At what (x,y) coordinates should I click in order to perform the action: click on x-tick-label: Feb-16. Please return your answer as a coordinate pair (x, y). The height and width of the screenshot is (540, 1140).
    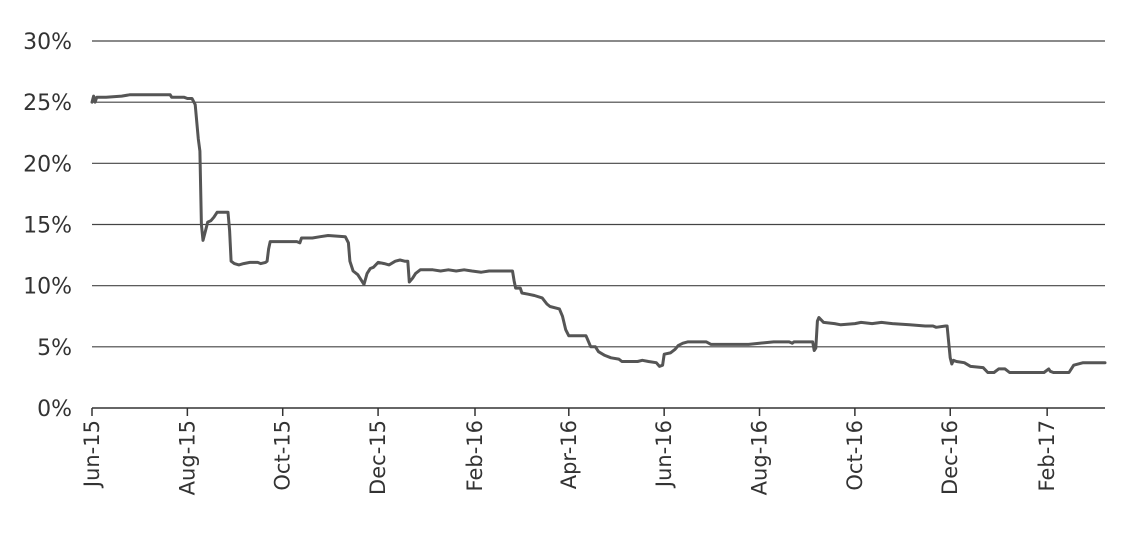
    Looking at the image, I should click on (475, 455).